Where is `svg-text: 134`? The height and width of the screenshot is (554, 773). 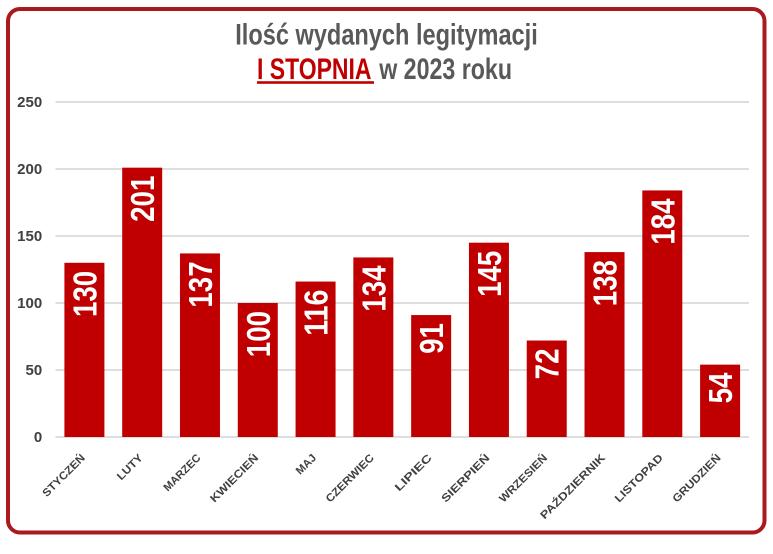
svg-text: 134 is located at coordinates (373, 288).